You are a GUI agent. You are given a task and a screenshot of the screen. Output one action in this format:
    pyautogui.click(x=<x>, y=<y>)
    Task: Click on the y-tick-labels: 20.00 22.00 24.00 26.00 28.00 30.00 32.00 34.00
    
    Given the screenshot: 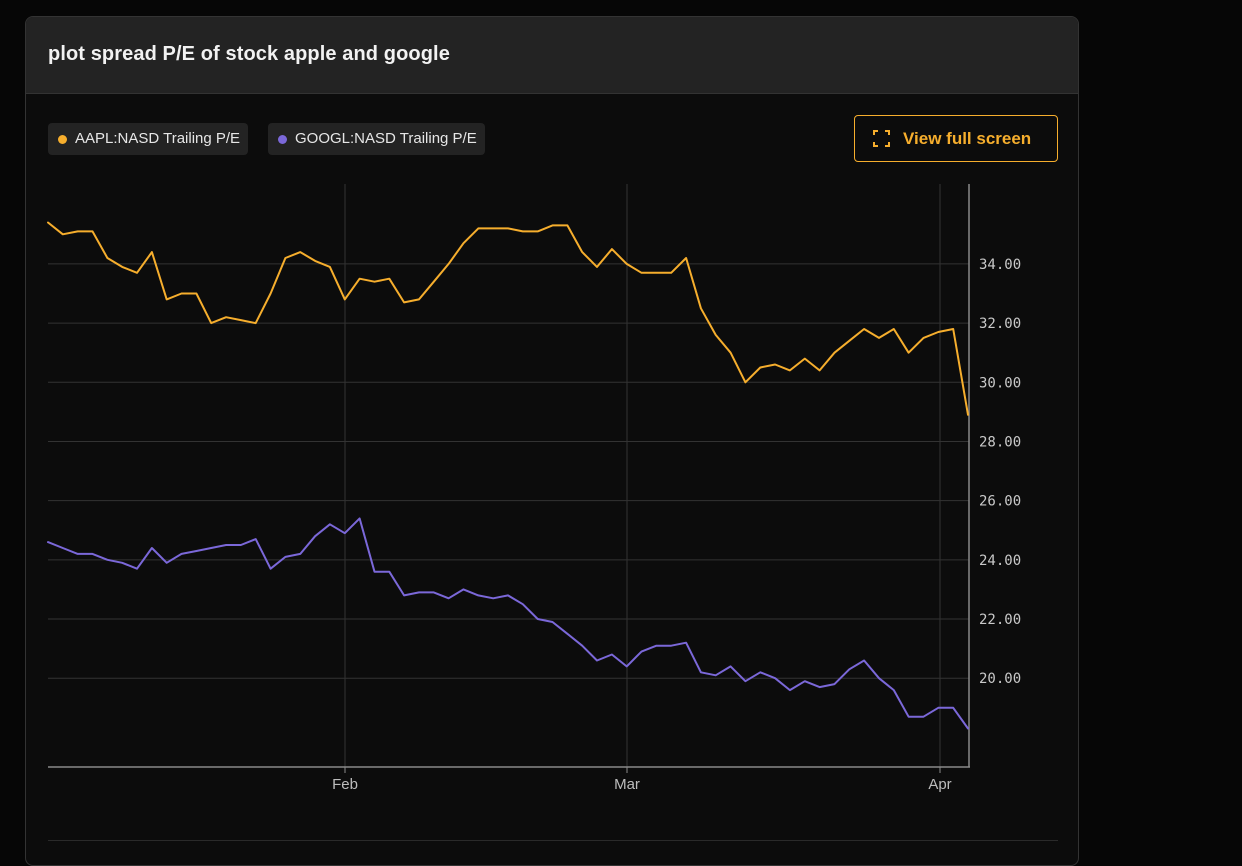 What is the action you would take?
    pyautogui.click(x=1000, y=472)
    